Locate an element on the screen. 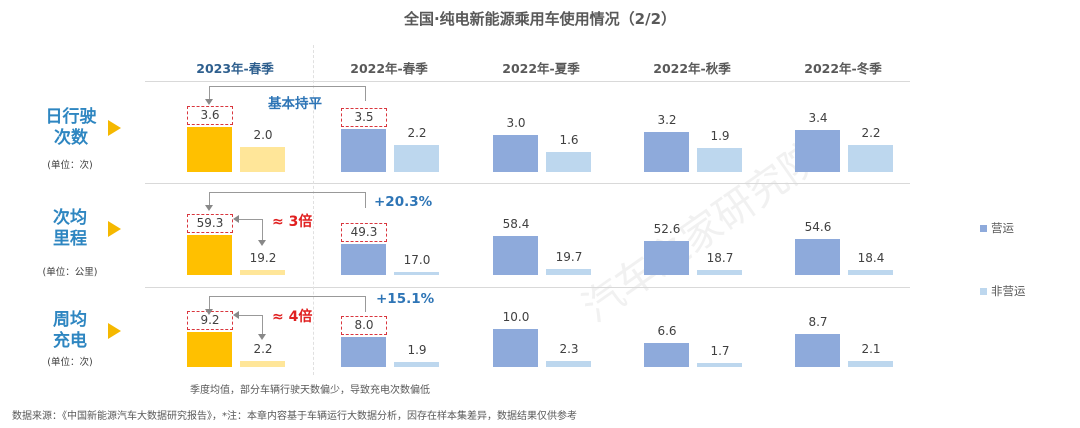  row-label-trip-mileage: 次均里程 is located at coordinates (70, 228).